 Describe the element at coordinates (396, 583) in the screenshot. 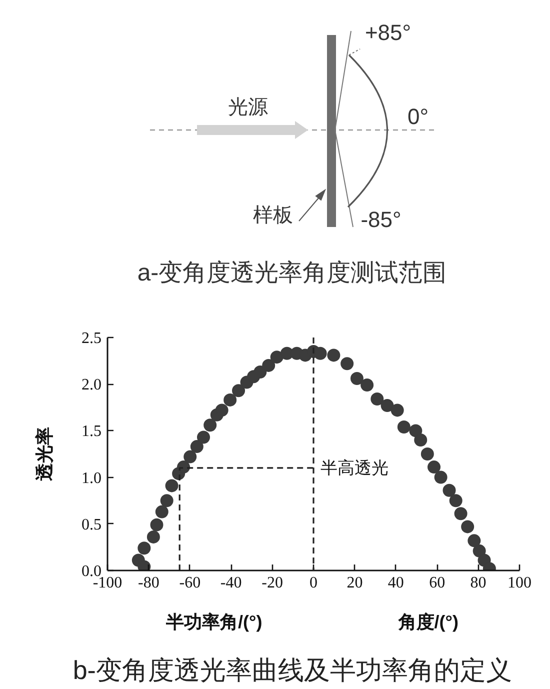

I see `x-tick-label: 40` at that location.